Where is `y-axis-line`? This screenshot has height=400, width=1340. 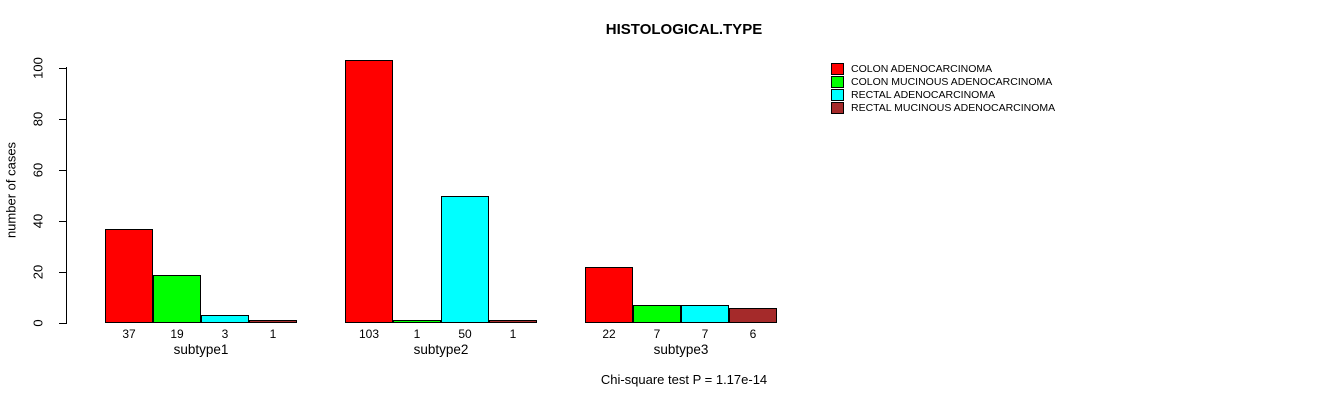 y-axis-line is located at coordinates (66, 195).